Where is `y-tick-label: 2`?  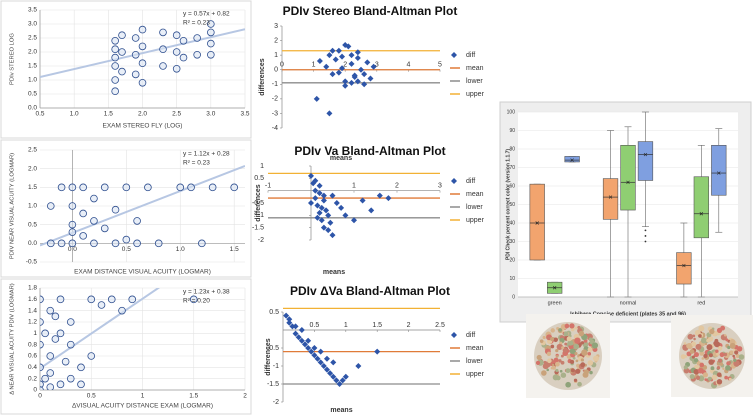
y-tick-label: 2 is located at coordinates (276, 40).